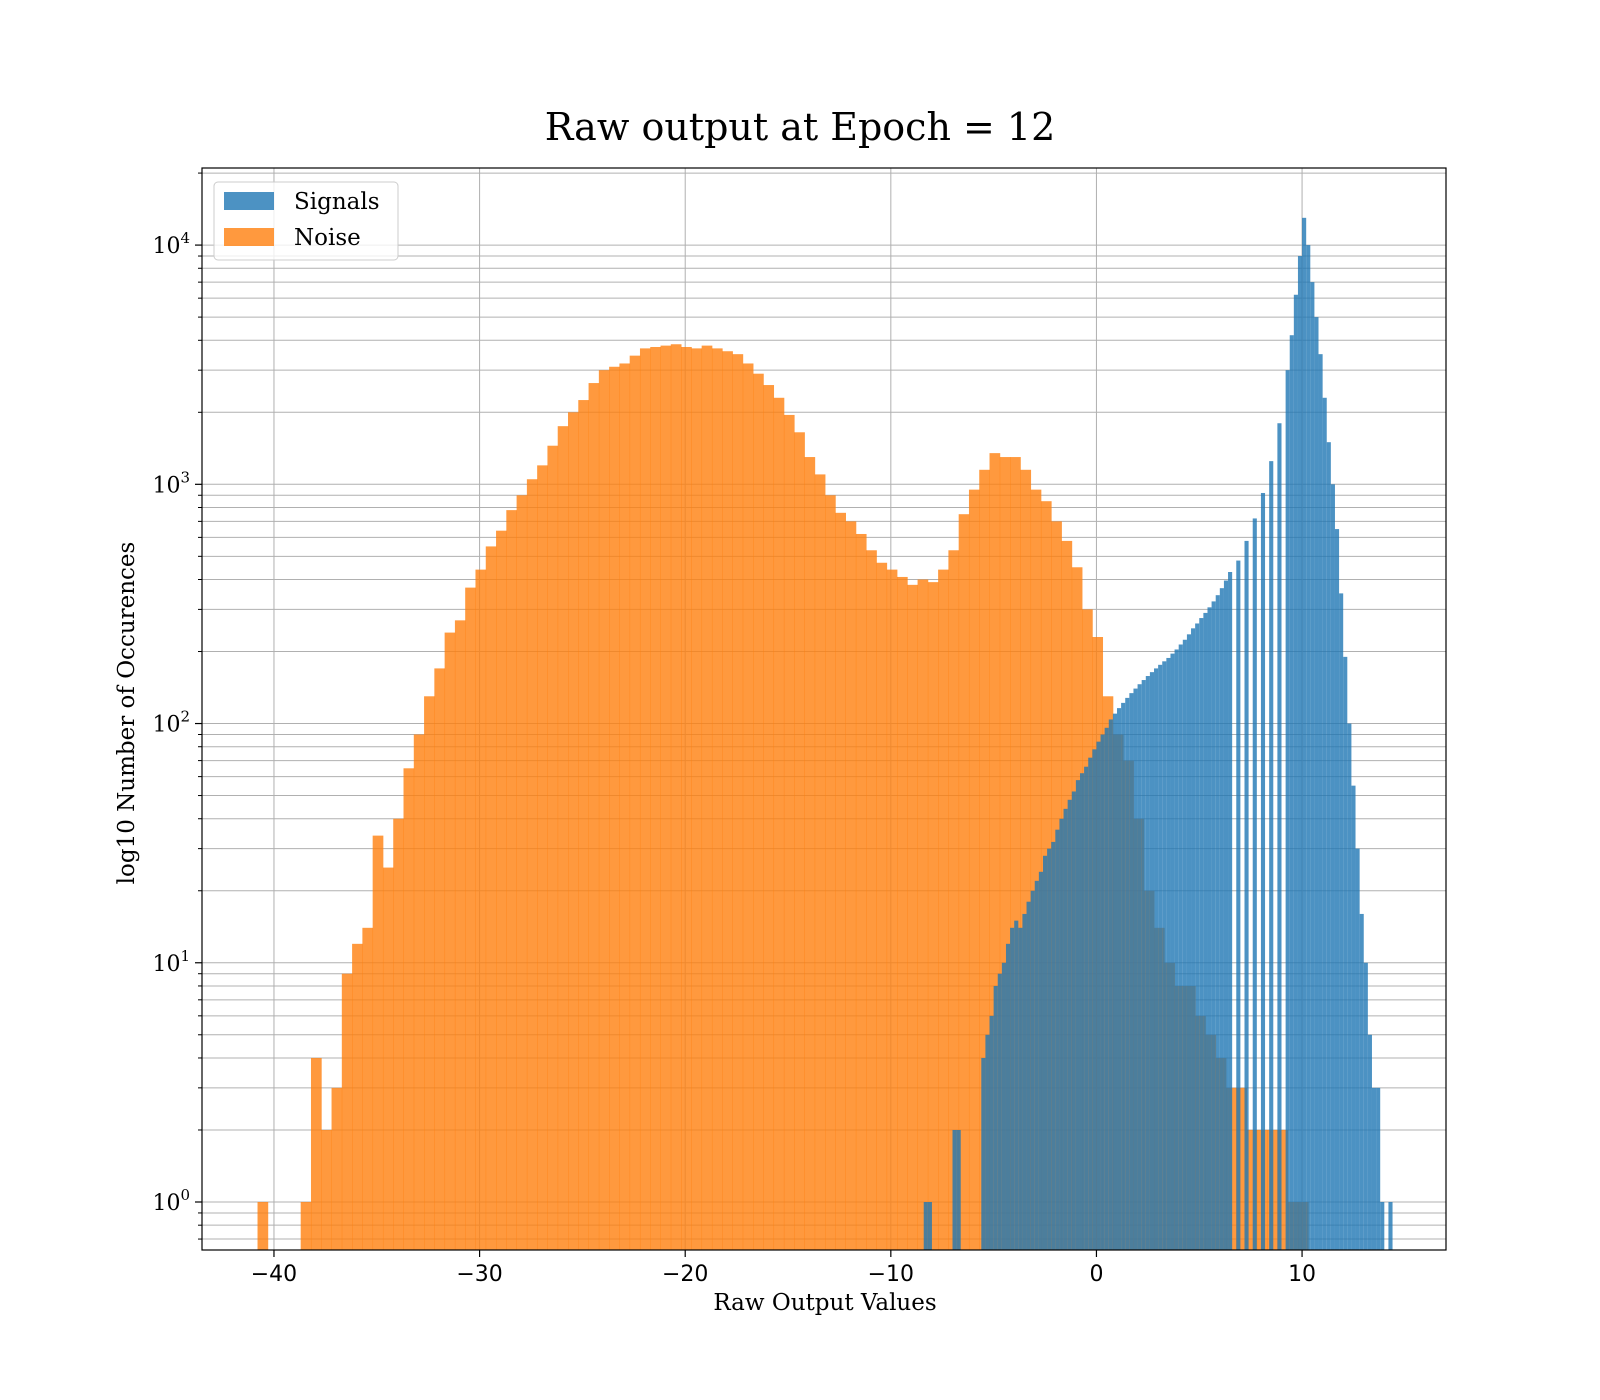 The height and width of the screenshot is (1400, 1600). Describe the element at coordinates (171, 244) in the screenshot. I see `y-tick-label: 10⁴` at that location.